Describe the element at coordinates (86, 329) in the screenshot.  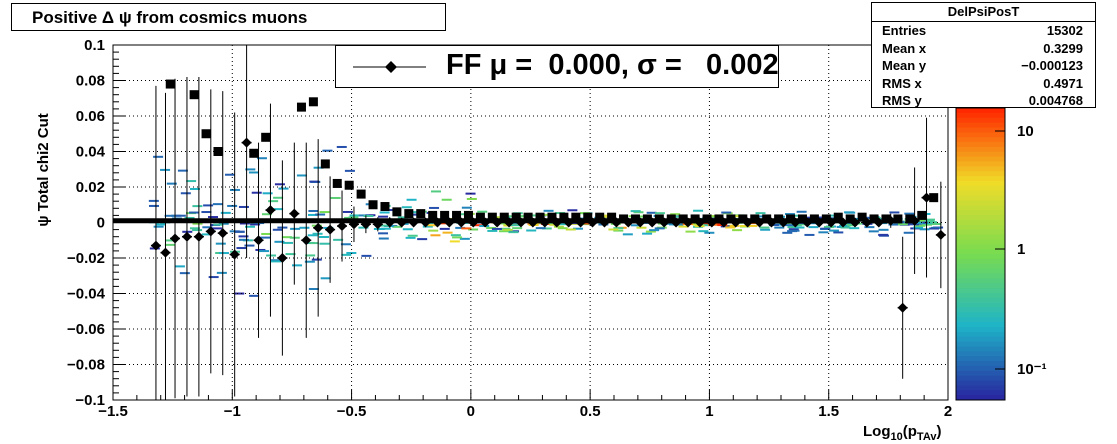
I see `y-tick-label: −0.06` at that location.